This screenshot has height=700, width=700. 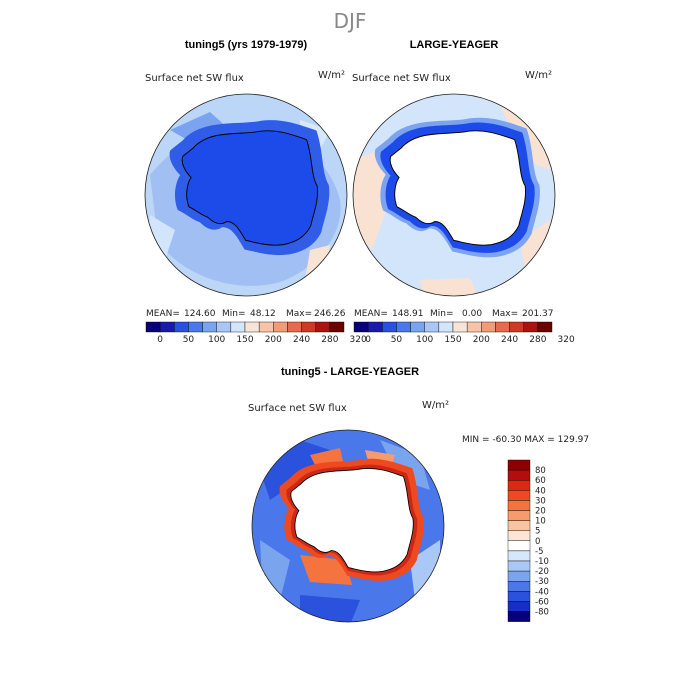 What do you see at coordinates (538, 314) in the screenshot?
I see `max-value: 201.37` at bounding box center [538, 314].